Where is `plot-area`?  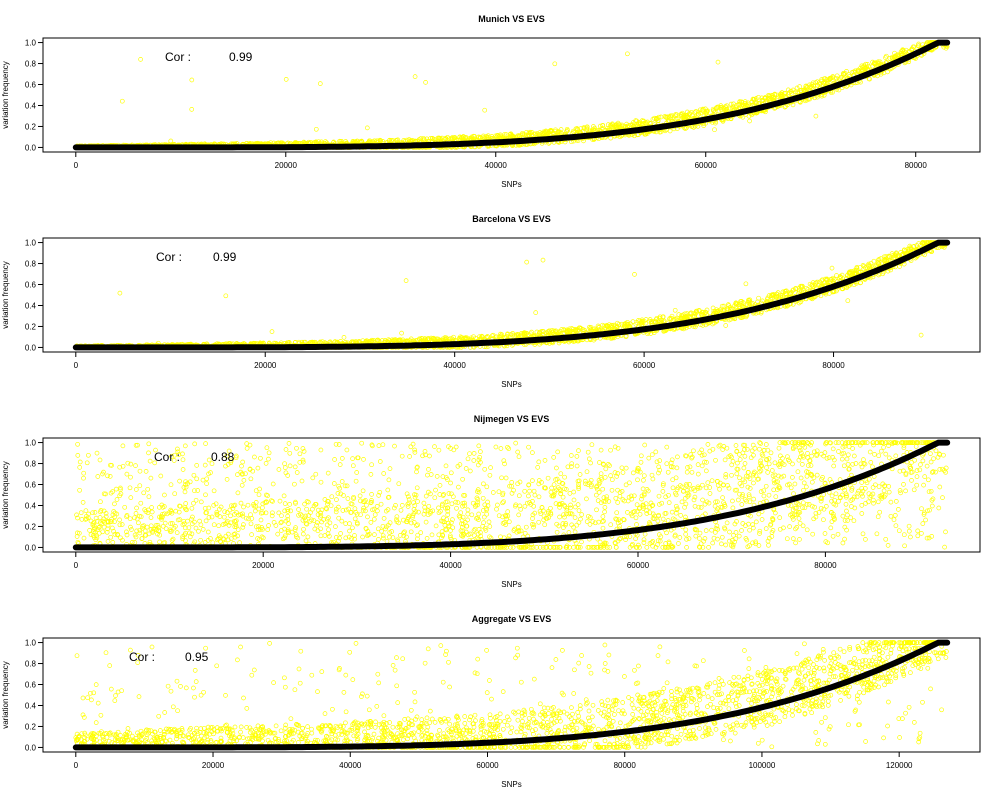 plot-area is located at coordinates (511, 95).